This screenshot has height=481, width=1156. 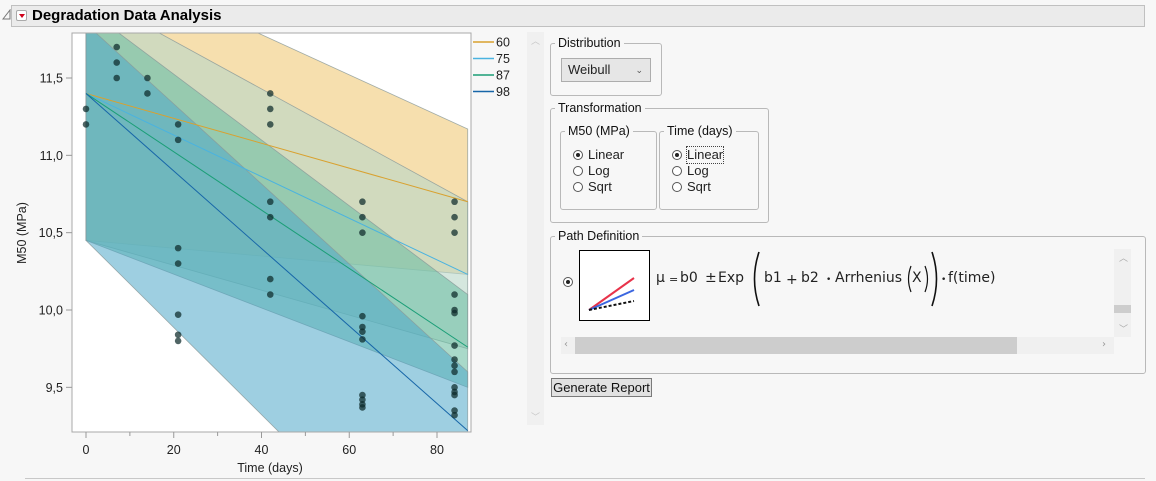 What do you see at coordinates (792, 280) in the screenshot?
I see `formula-plus: +` at bounding box center [792, 280].